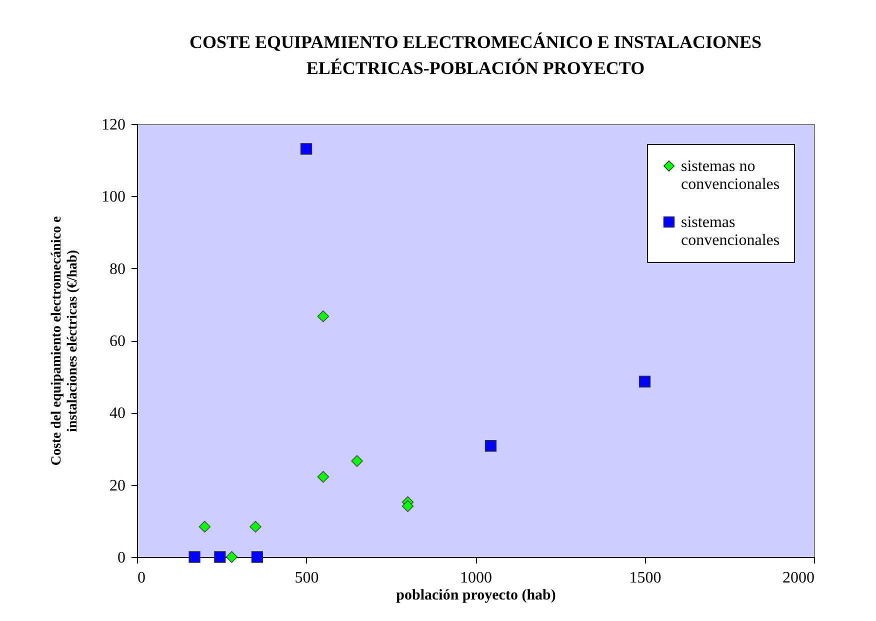 The height and width of the screenshot is (621, 876). What do you see at coordinates (475, 55) in the screenshot?
I see `chart-title: COSTE EQUIPAMIENTO ELECTROMECÁNICO E INSTALACIONES ELÉCTRICAS-POBLACIÓN PROYECTO` at bounding box center [475, 55].